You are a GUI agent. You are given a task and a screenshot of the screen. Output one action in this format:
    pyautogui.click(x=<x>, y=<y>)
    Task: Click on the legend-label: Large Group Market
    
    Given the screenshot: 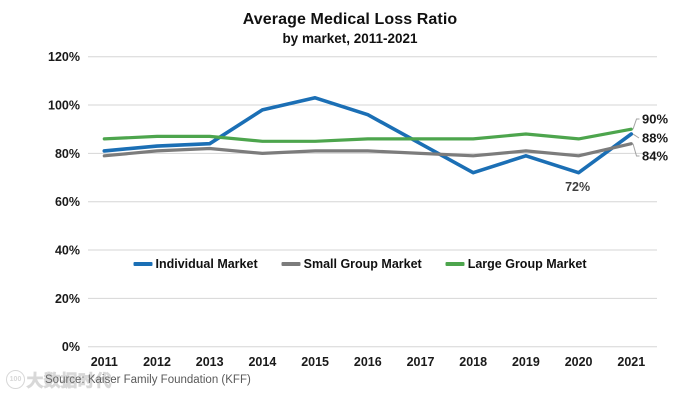 What is the action you would take?
    pyautogui.click(x=527, y=264)
    